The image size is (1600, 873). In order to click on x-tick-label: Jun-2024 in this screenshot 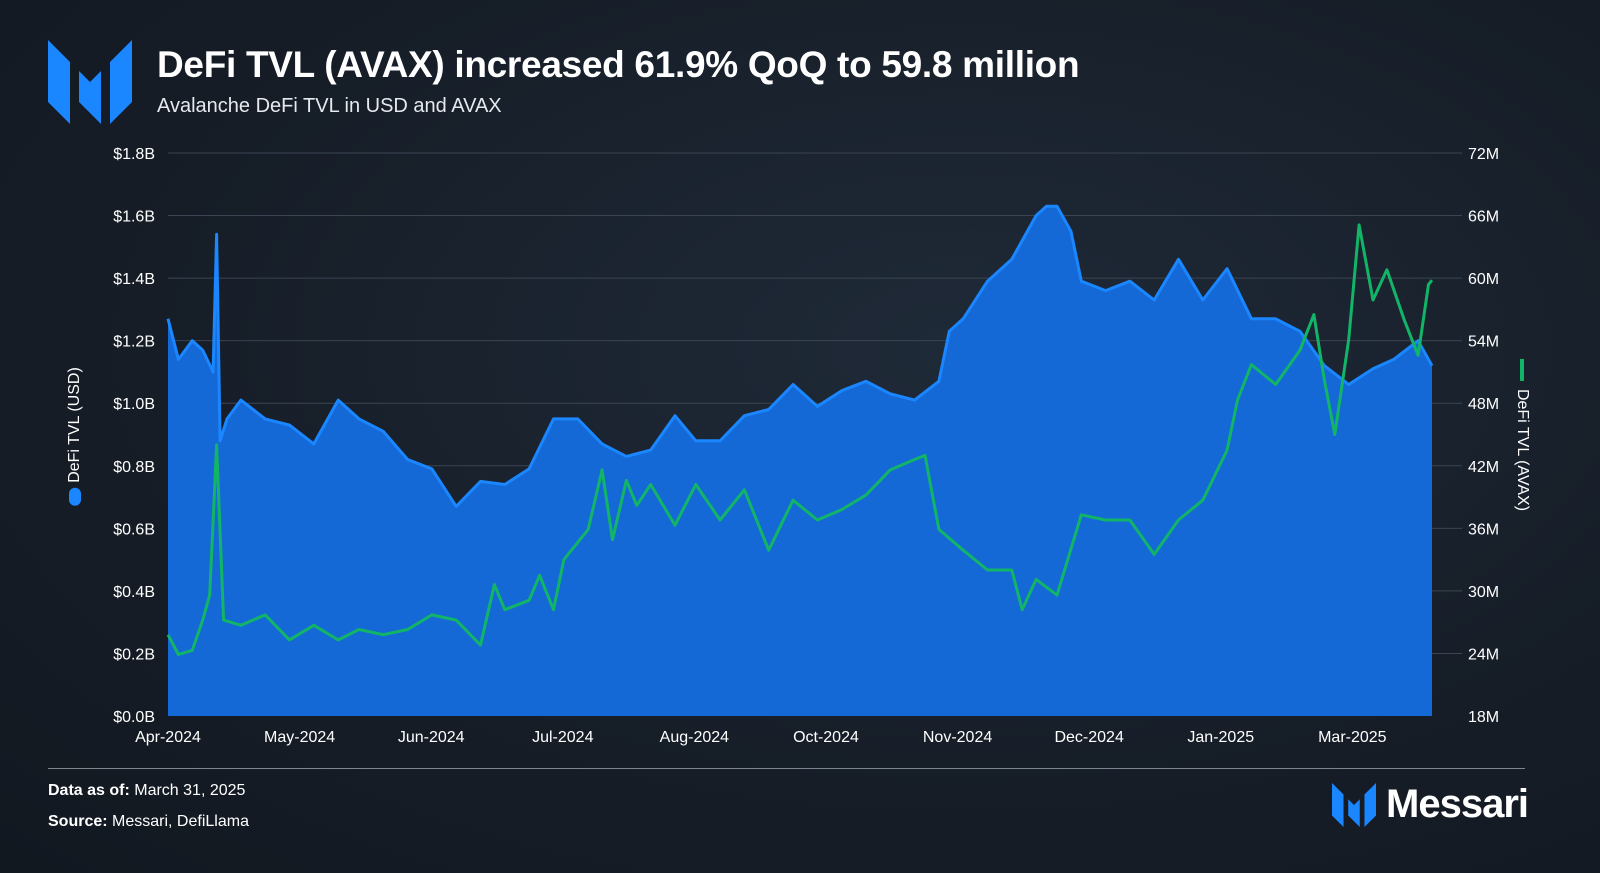, I will do `click(431, 737)`.